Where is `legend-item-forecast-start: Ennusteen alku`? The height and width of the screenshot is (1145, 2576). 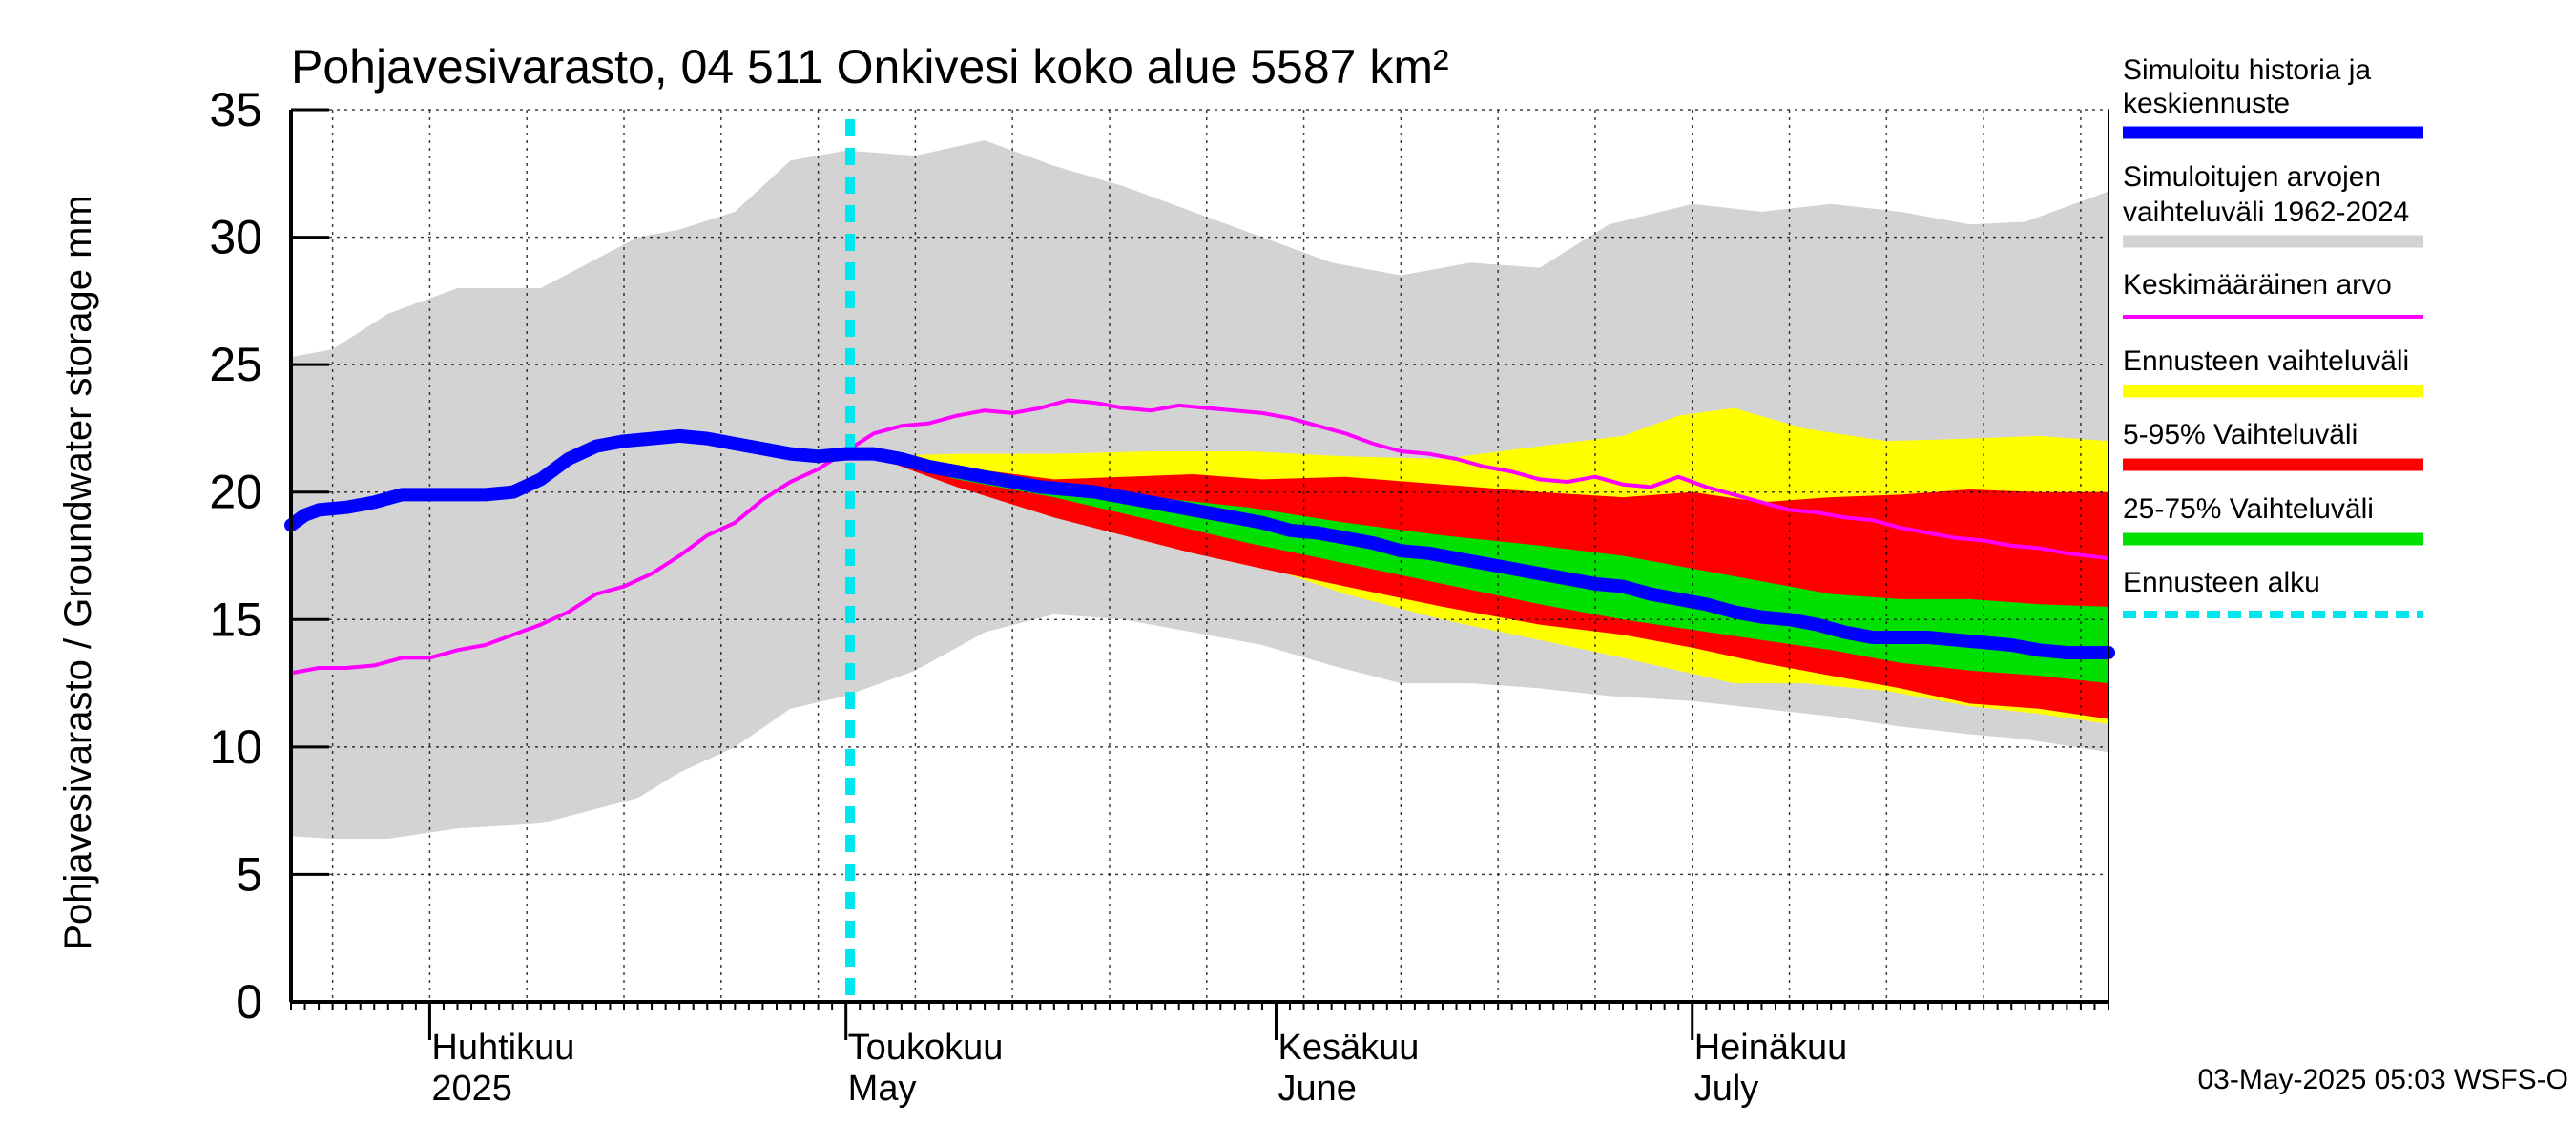 legend-item-forecast-start: Ennusteen alku is located at coordinates (2273, 592).